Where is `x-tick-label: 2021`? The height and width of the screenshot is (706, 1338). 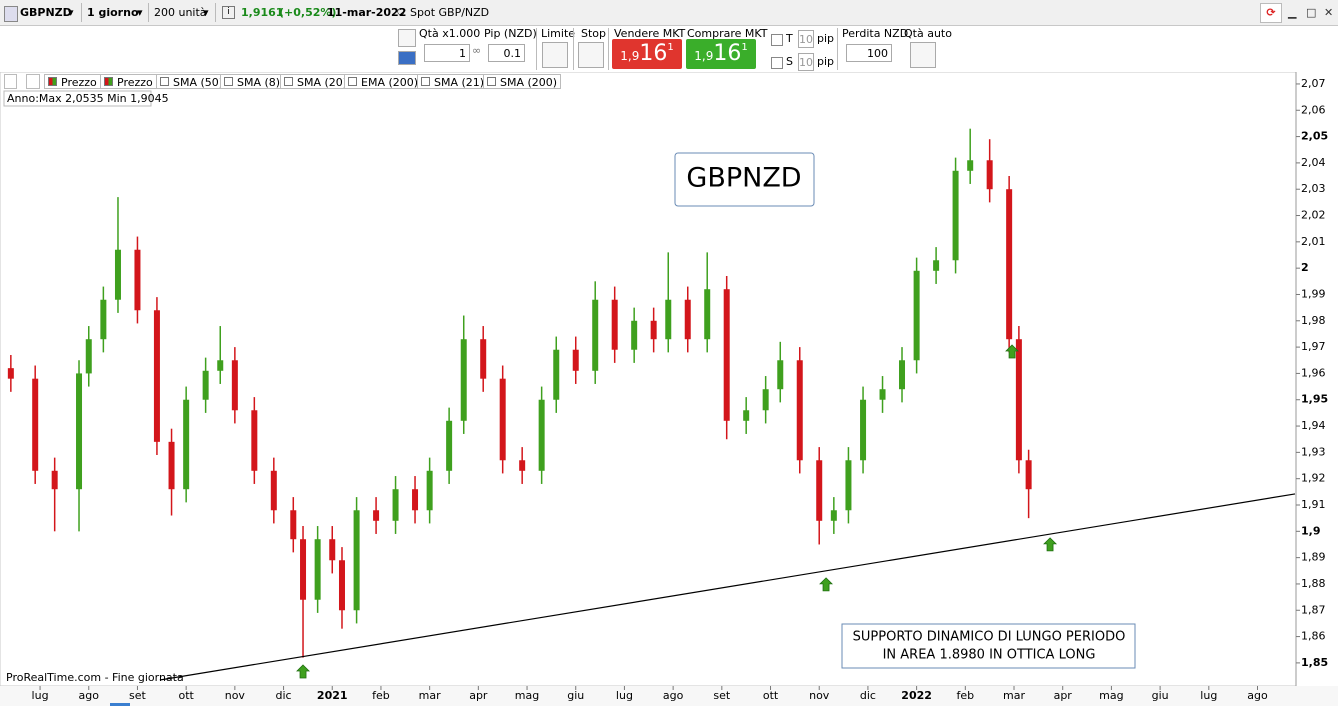
x-tick-label: 2021 is located at coordinates (332, 695).